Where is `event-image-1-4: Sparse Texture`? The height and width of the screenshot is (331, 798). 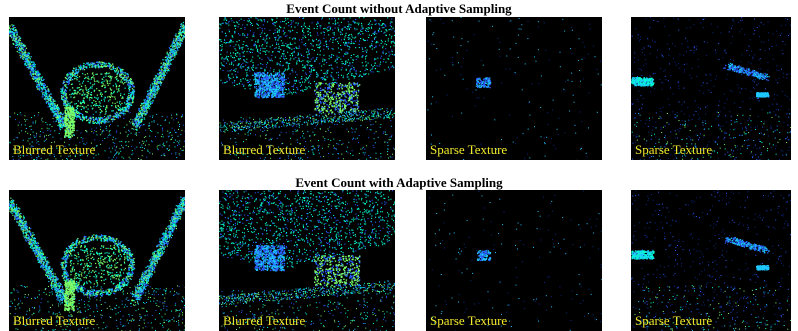 event-image-1-4: Sparse Texture is located at coordinates (711, 88).